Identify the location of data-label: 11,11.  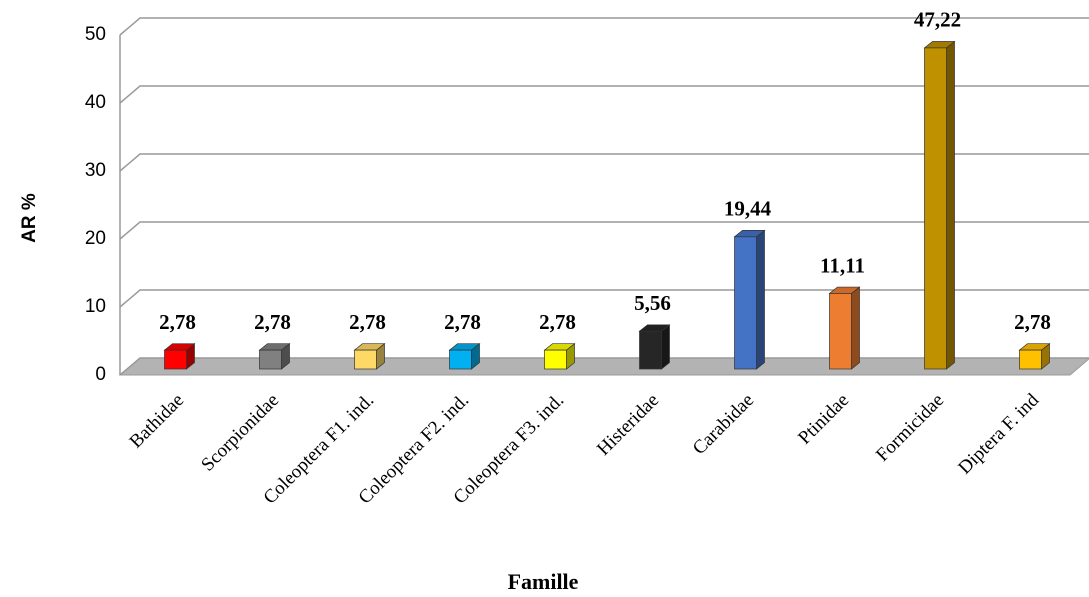
(842, 265).